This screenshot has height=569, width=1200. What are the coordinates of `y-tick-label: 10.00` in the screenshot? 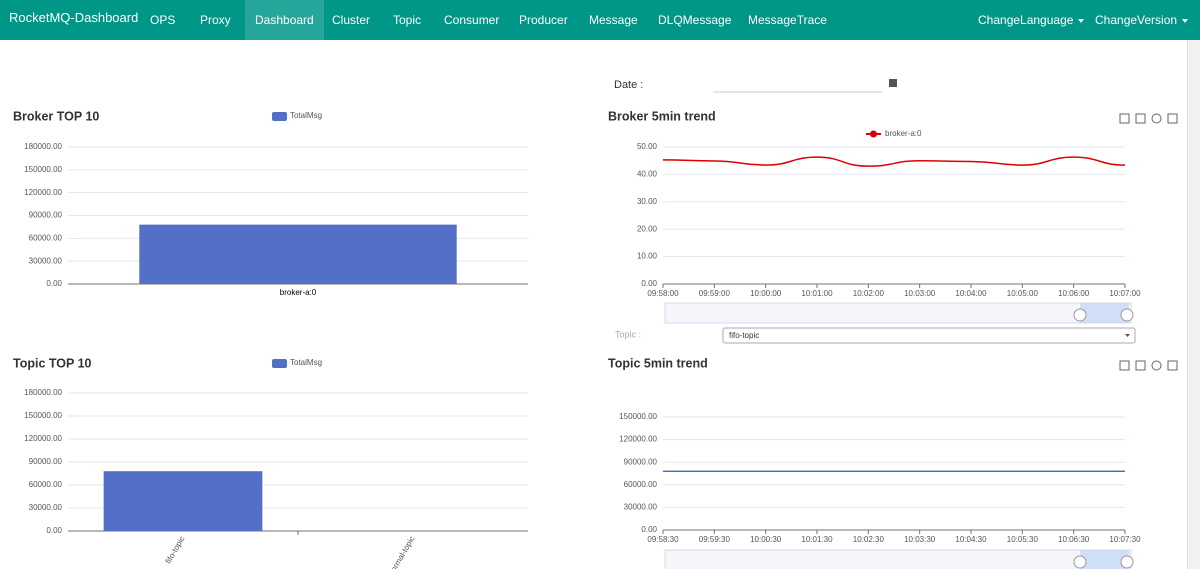 It's located at (647, 256).